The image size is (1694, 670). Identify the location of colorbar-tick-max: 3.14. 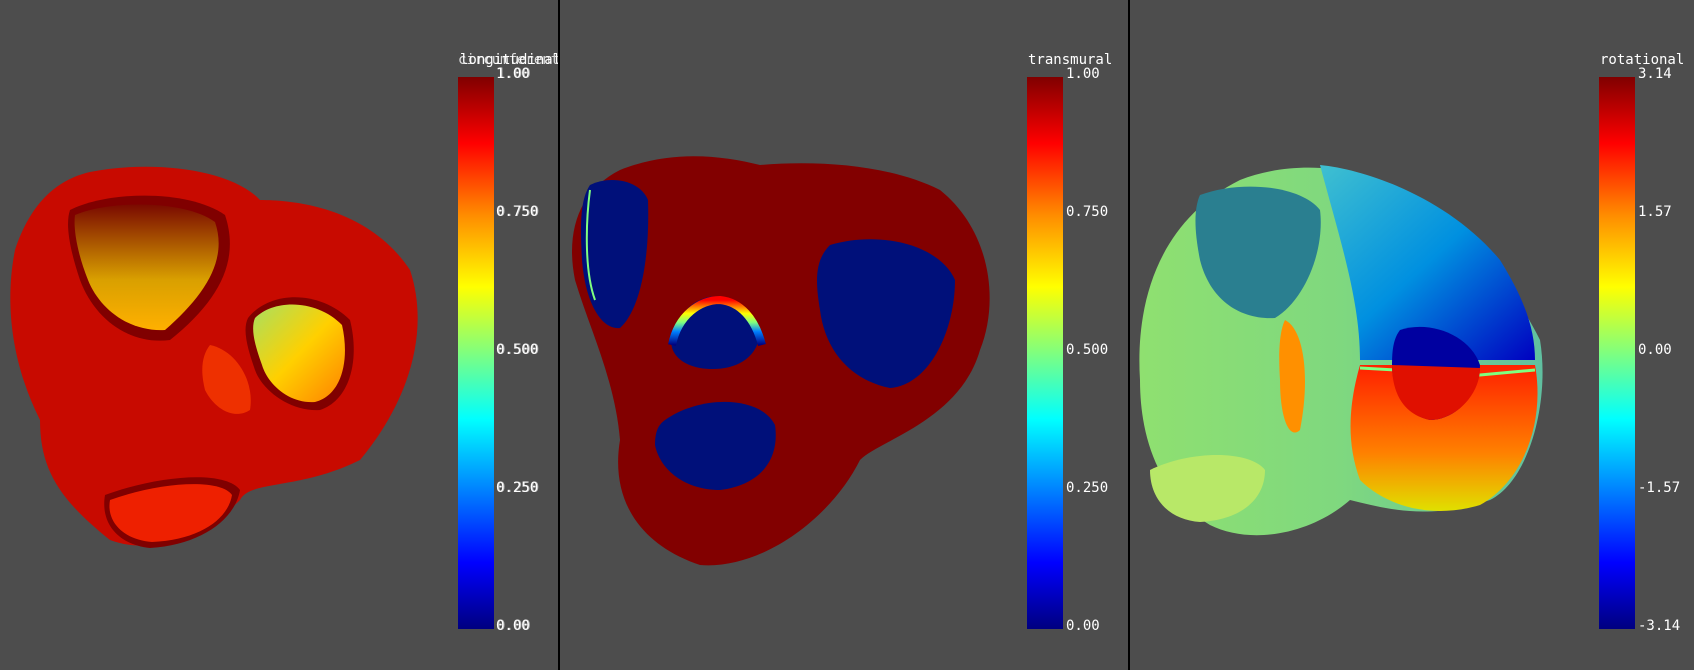
(1655, 74).